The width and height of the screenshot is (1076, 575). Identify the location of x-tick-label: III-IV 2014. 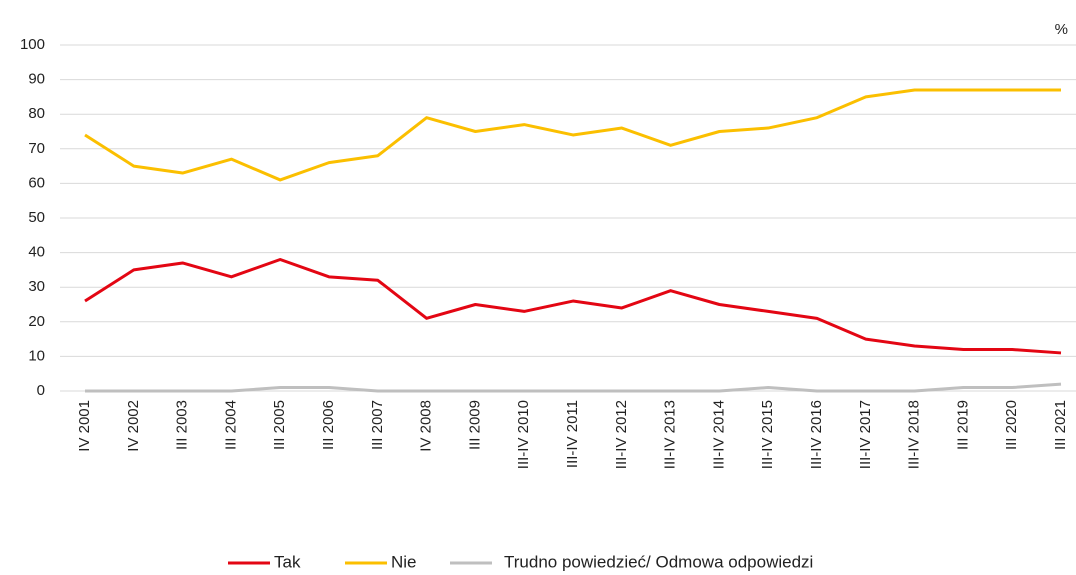
(718, 434).